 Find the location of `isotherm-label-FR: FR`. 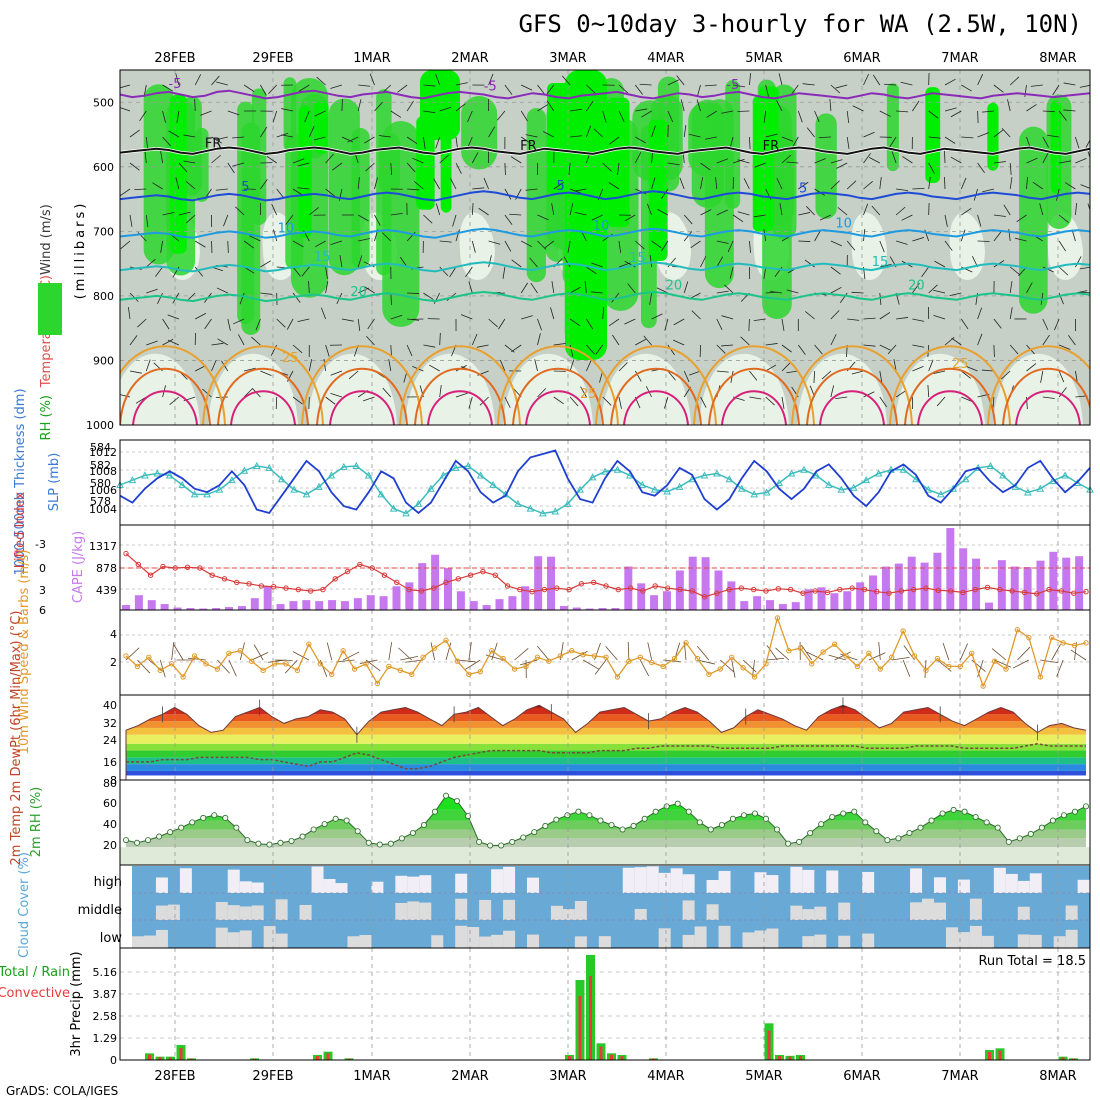

isotherm-label-FR: FR is located at coordinates (528, 146).